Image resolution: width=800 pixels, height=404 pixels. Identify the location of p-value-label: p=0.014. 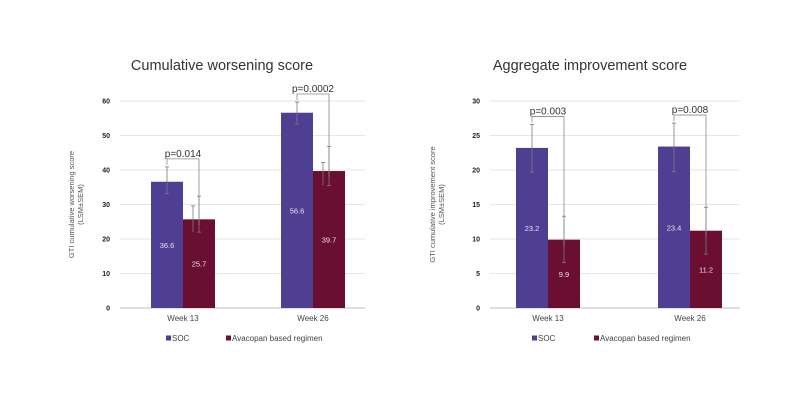
(183, 154).